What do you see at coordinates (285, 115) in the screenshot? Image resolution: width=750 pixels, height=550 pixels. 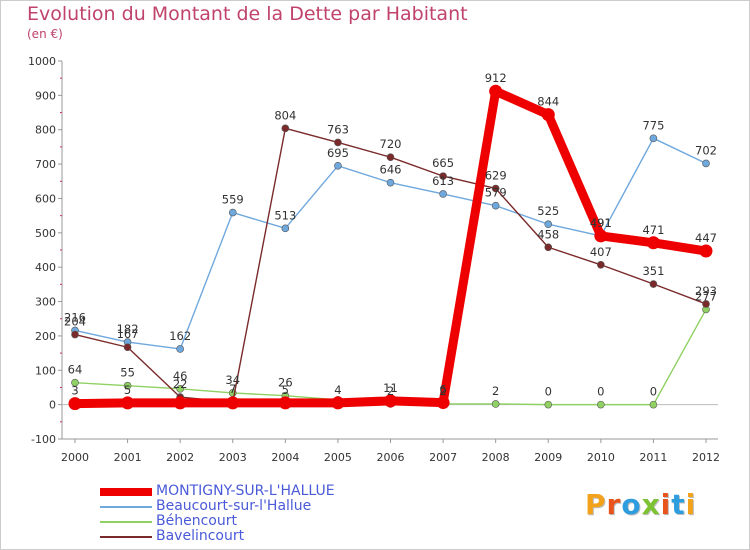 I see `data-label: 804` at bounding box center [285, 115].